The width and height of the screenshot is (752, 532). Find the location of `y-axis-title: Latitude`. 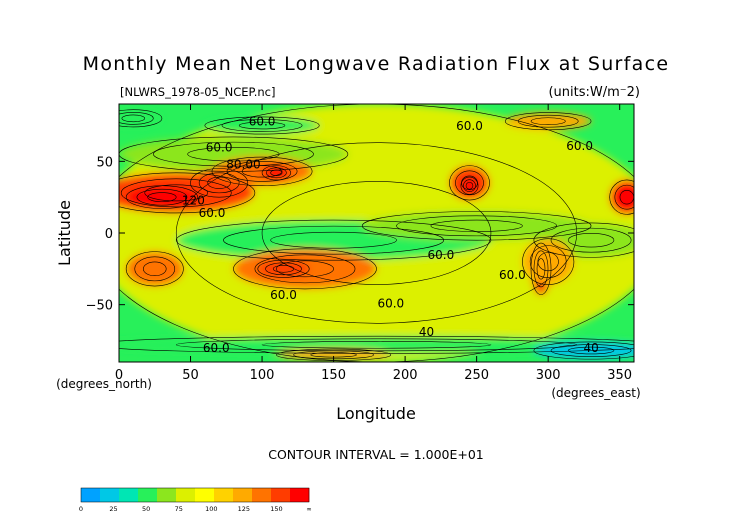

y-axis-title: Latitude is located at coordinates (64, 233).